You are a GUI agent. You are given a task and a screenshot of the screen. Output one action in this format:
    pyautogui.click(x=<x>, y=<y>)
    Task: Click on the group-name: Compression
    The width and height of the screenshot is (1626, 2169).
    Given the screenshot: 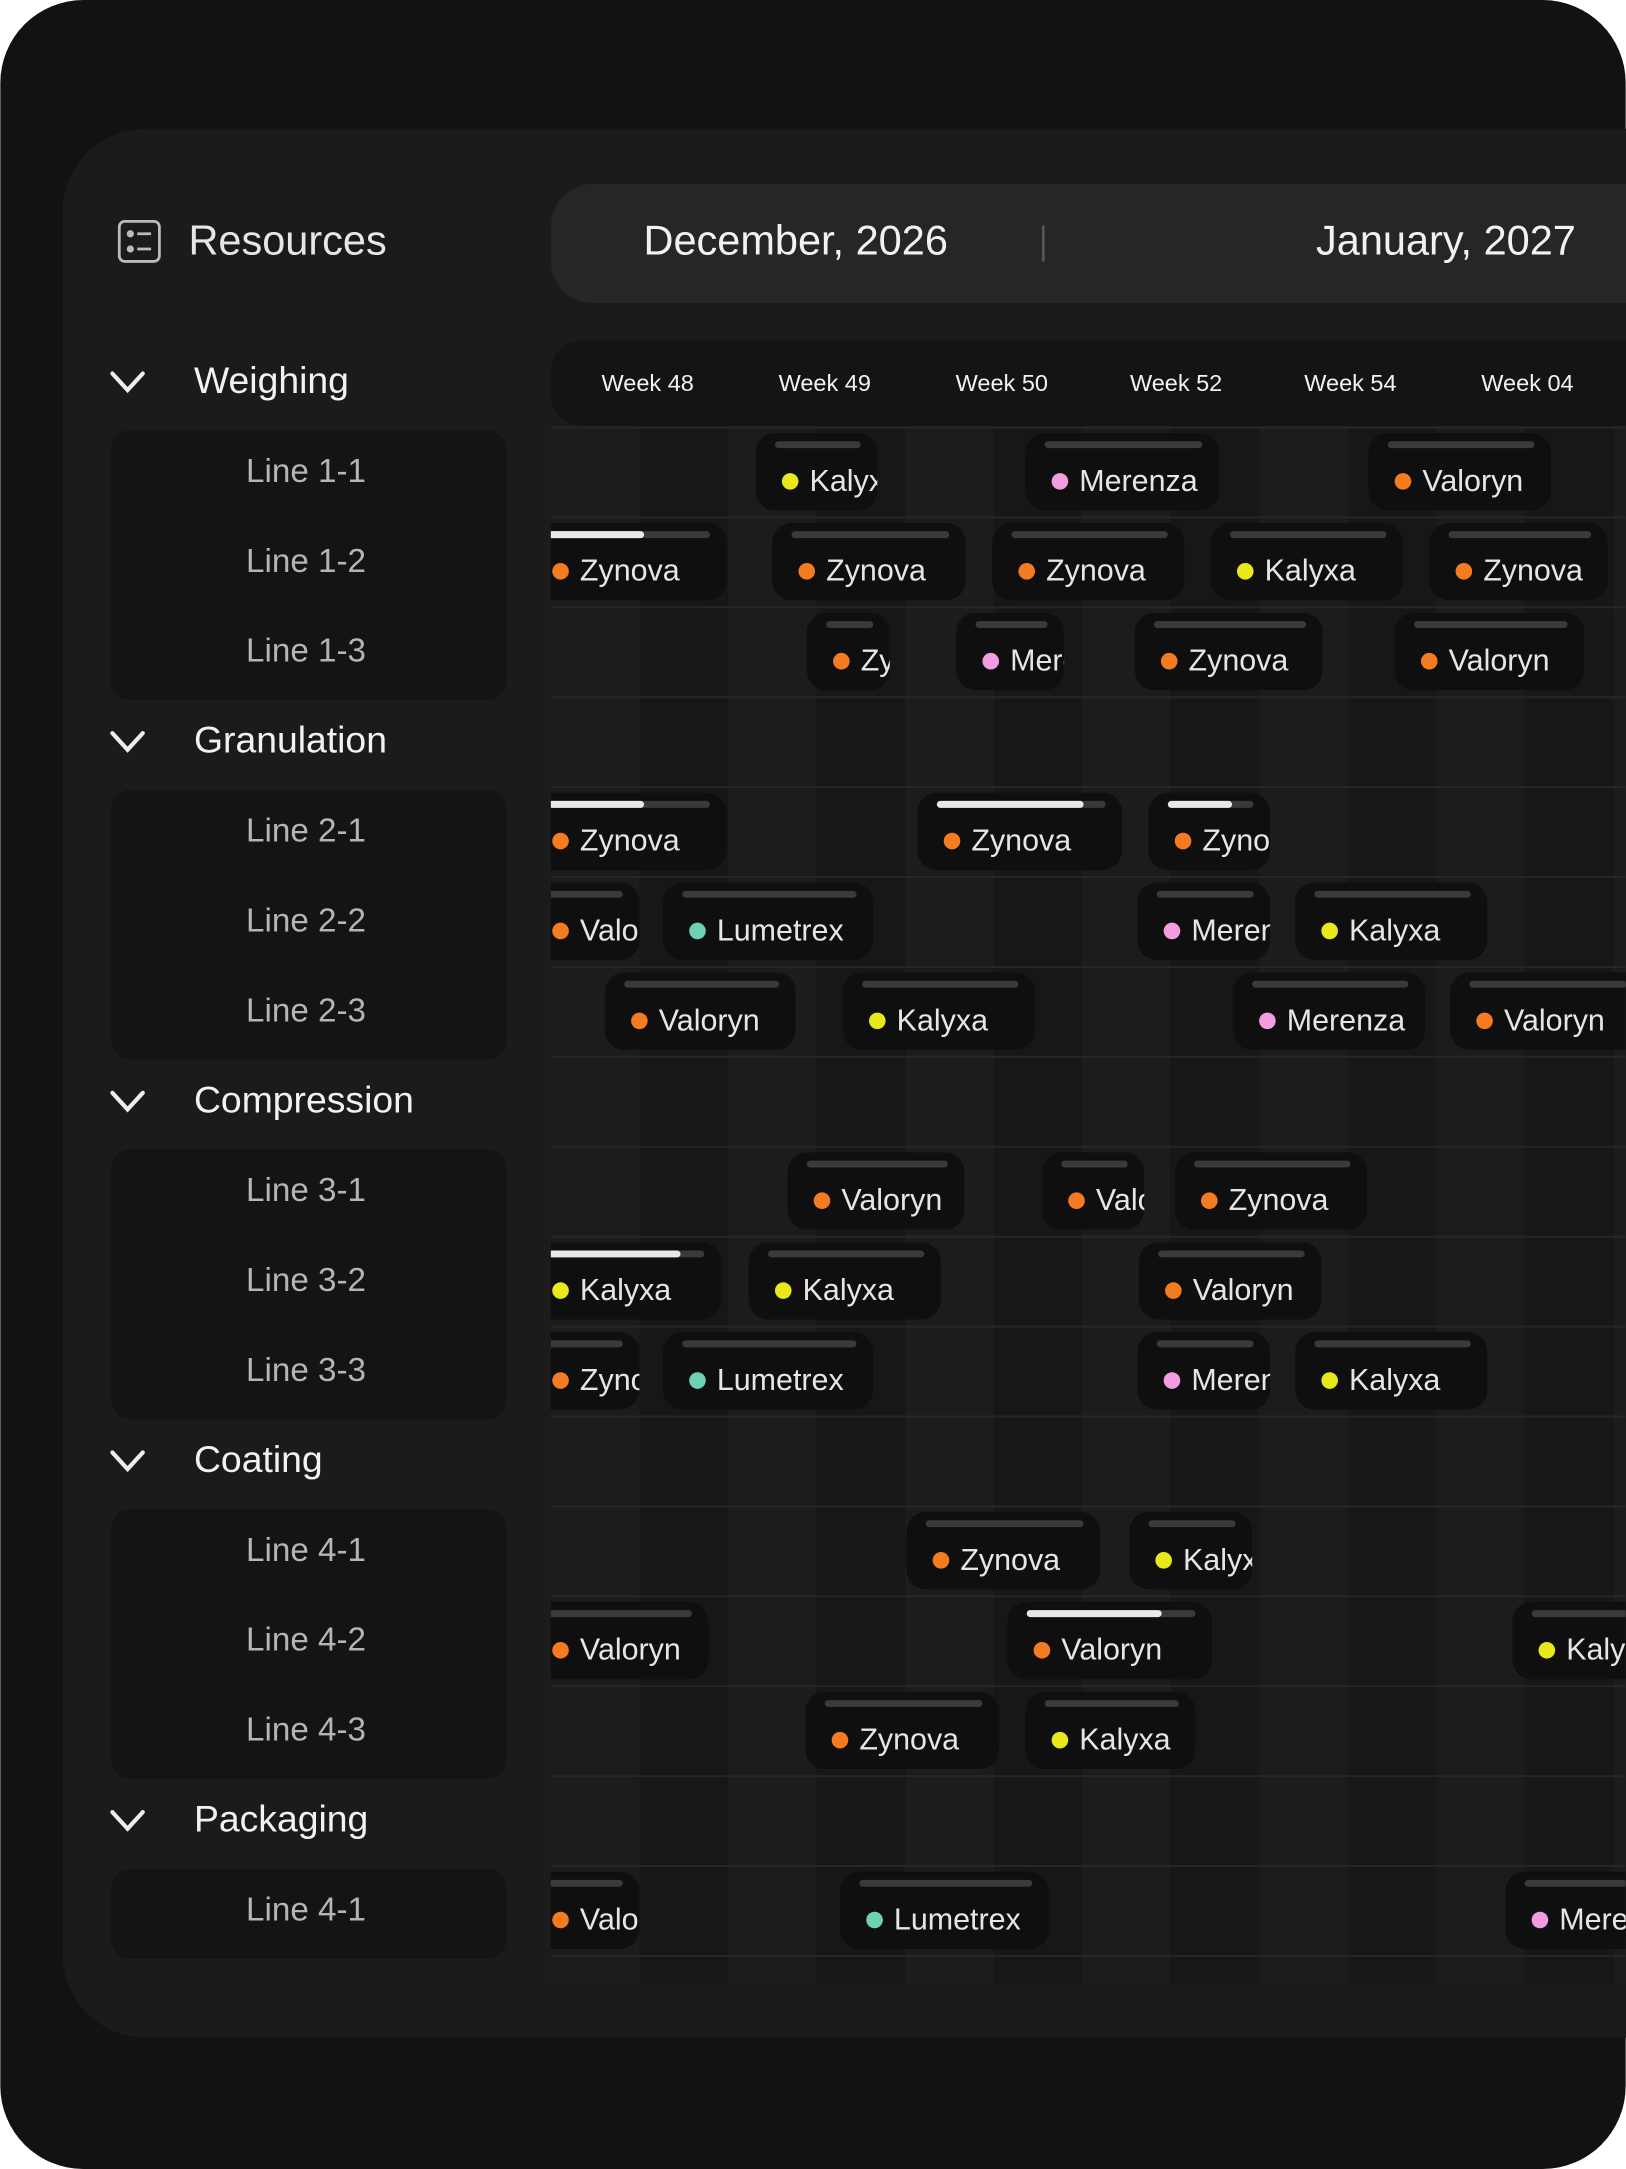 What is the action you would take?
    pyautogui.click(x=304, y=1099)
    